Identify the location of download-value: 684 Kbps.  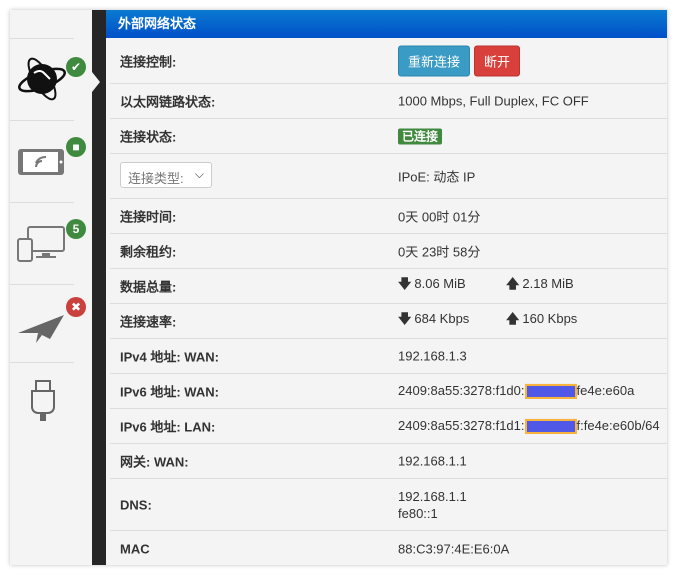
(442, 318).